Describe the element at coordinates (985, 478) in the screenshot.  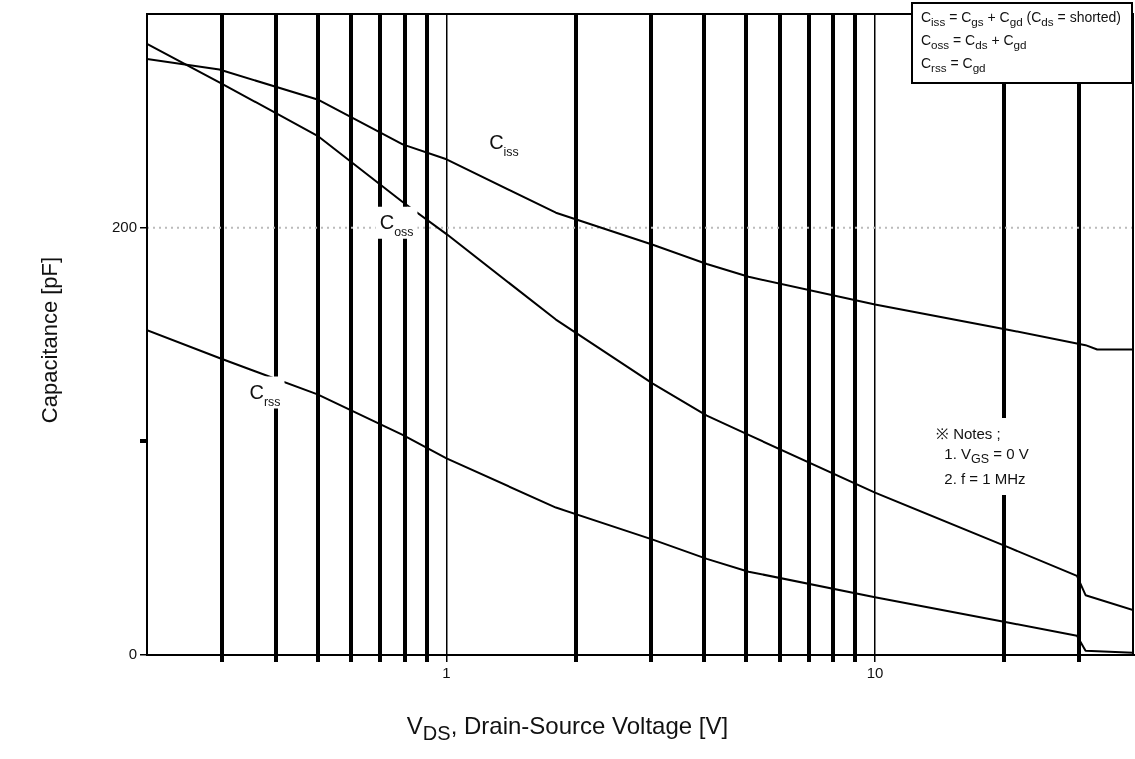
I see `annotation: 2. f = 1 MHz` at that location.